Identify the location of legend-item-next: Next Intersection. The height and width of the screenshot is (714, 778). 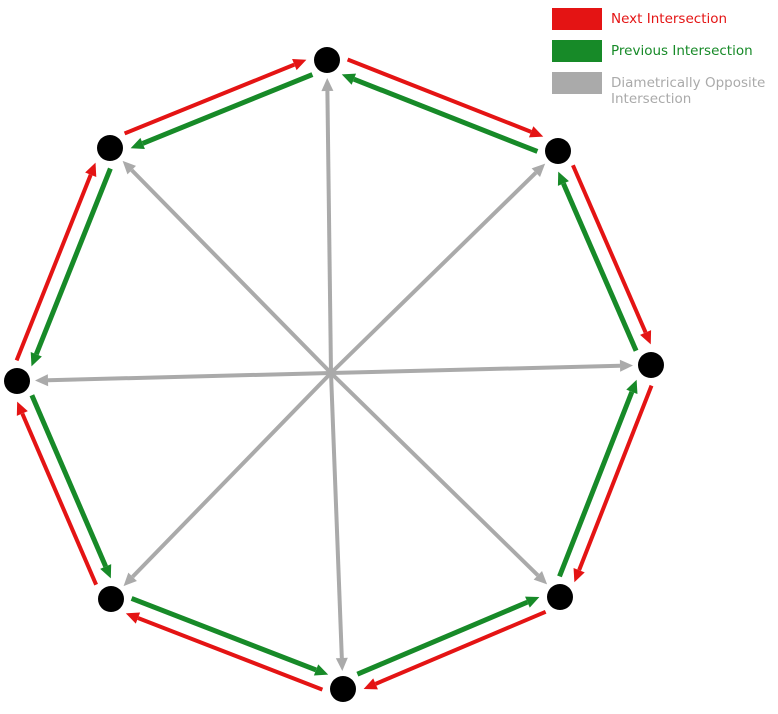
(665, 19).